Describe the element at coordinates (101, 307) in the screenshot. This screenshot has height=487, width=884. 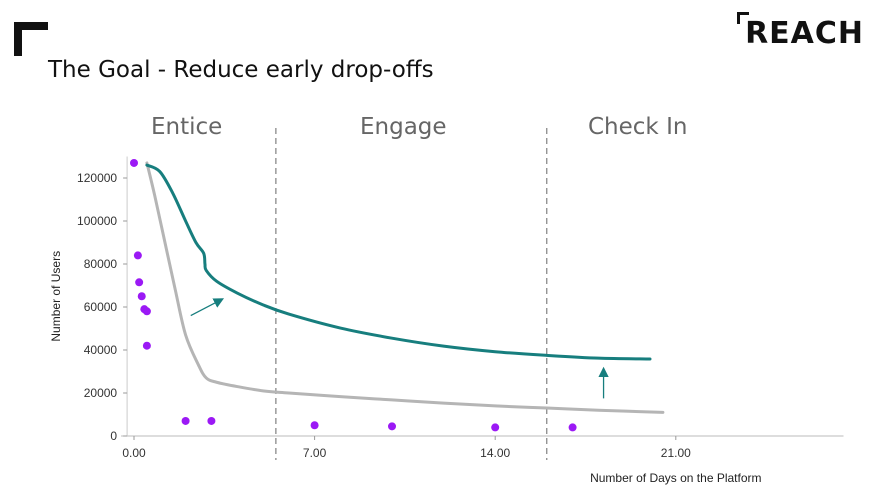
I see `y-tick-label: 60000` at that location.